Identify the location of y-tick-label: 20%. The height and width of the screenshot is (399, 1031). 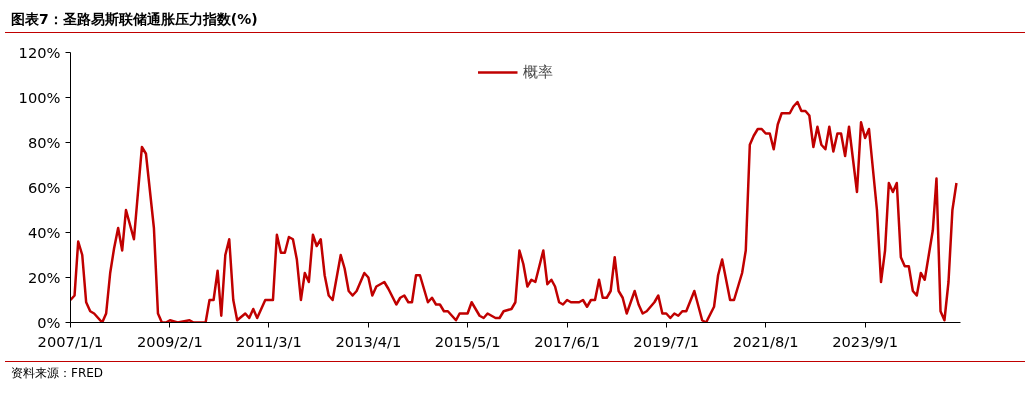
(44, 277).